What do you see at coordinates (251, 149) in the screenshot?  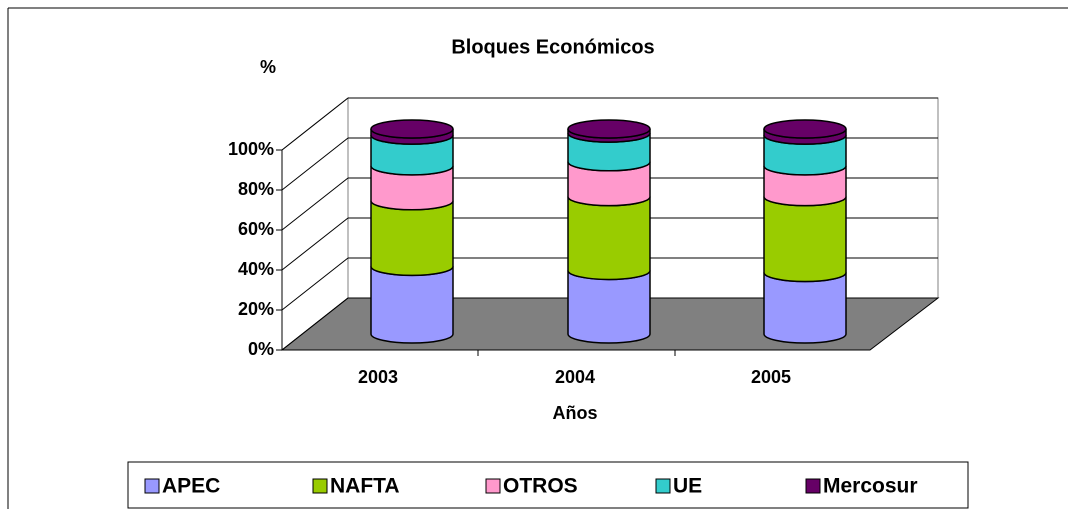 I see `y-tick-label: 100%` at bounding box center [251, 149].